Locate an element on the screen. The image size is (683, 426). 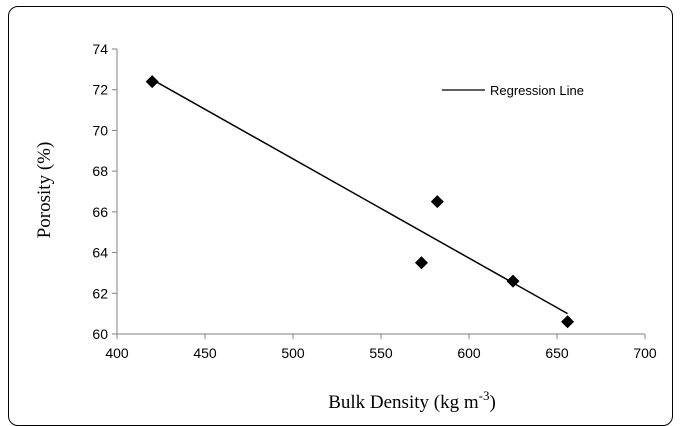
x-tick-label: 650 is located at coordinates (557, 353).